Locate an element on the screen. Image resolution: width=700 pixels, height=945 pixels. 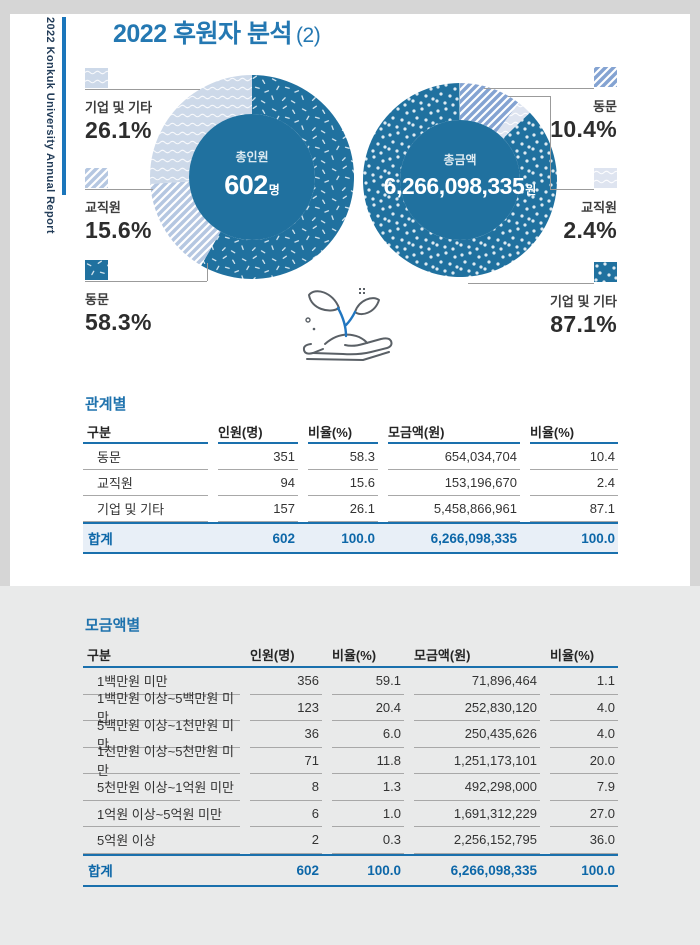
cell: 36 is located at coordinates (286, 734).